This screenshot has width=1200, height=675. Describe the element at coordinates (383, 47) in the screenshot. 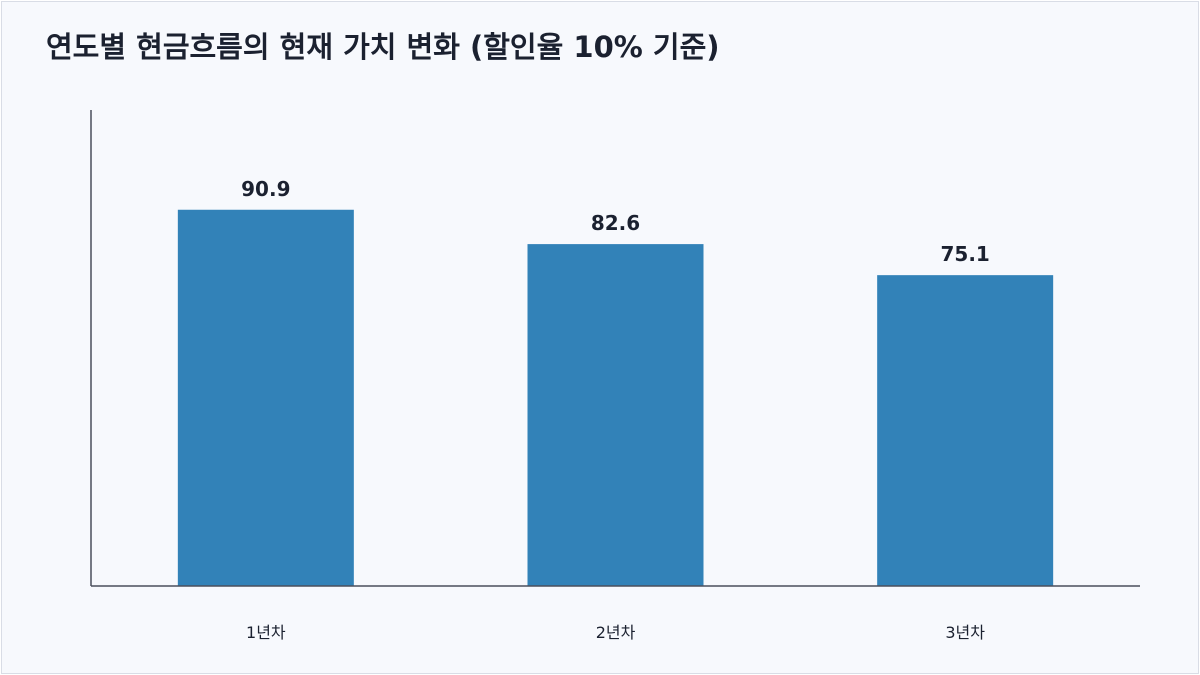

I see `chart-title: 연도별 현금흐름의 현재 가치 변화 (할인율 10% 기준)` at that location.